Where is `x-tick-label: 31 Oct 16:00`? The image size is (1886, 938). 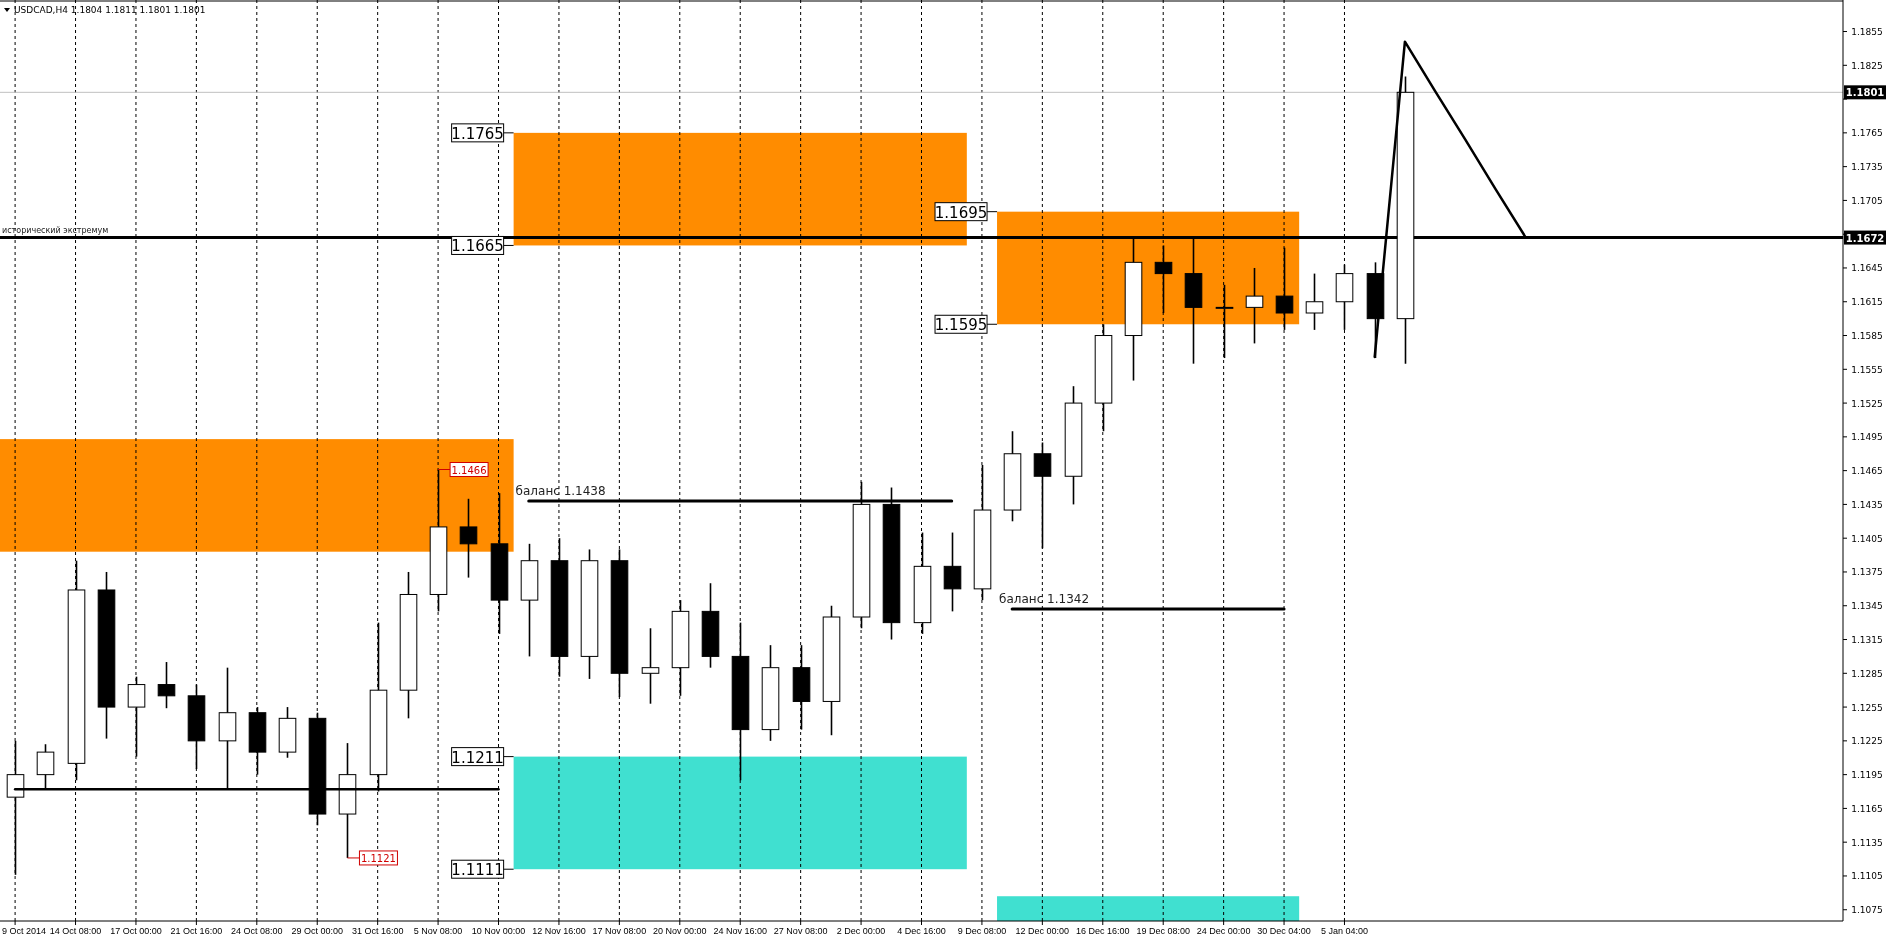
x-tick-label: 31 Oct 16:00 is located at coordinates (377, 931).